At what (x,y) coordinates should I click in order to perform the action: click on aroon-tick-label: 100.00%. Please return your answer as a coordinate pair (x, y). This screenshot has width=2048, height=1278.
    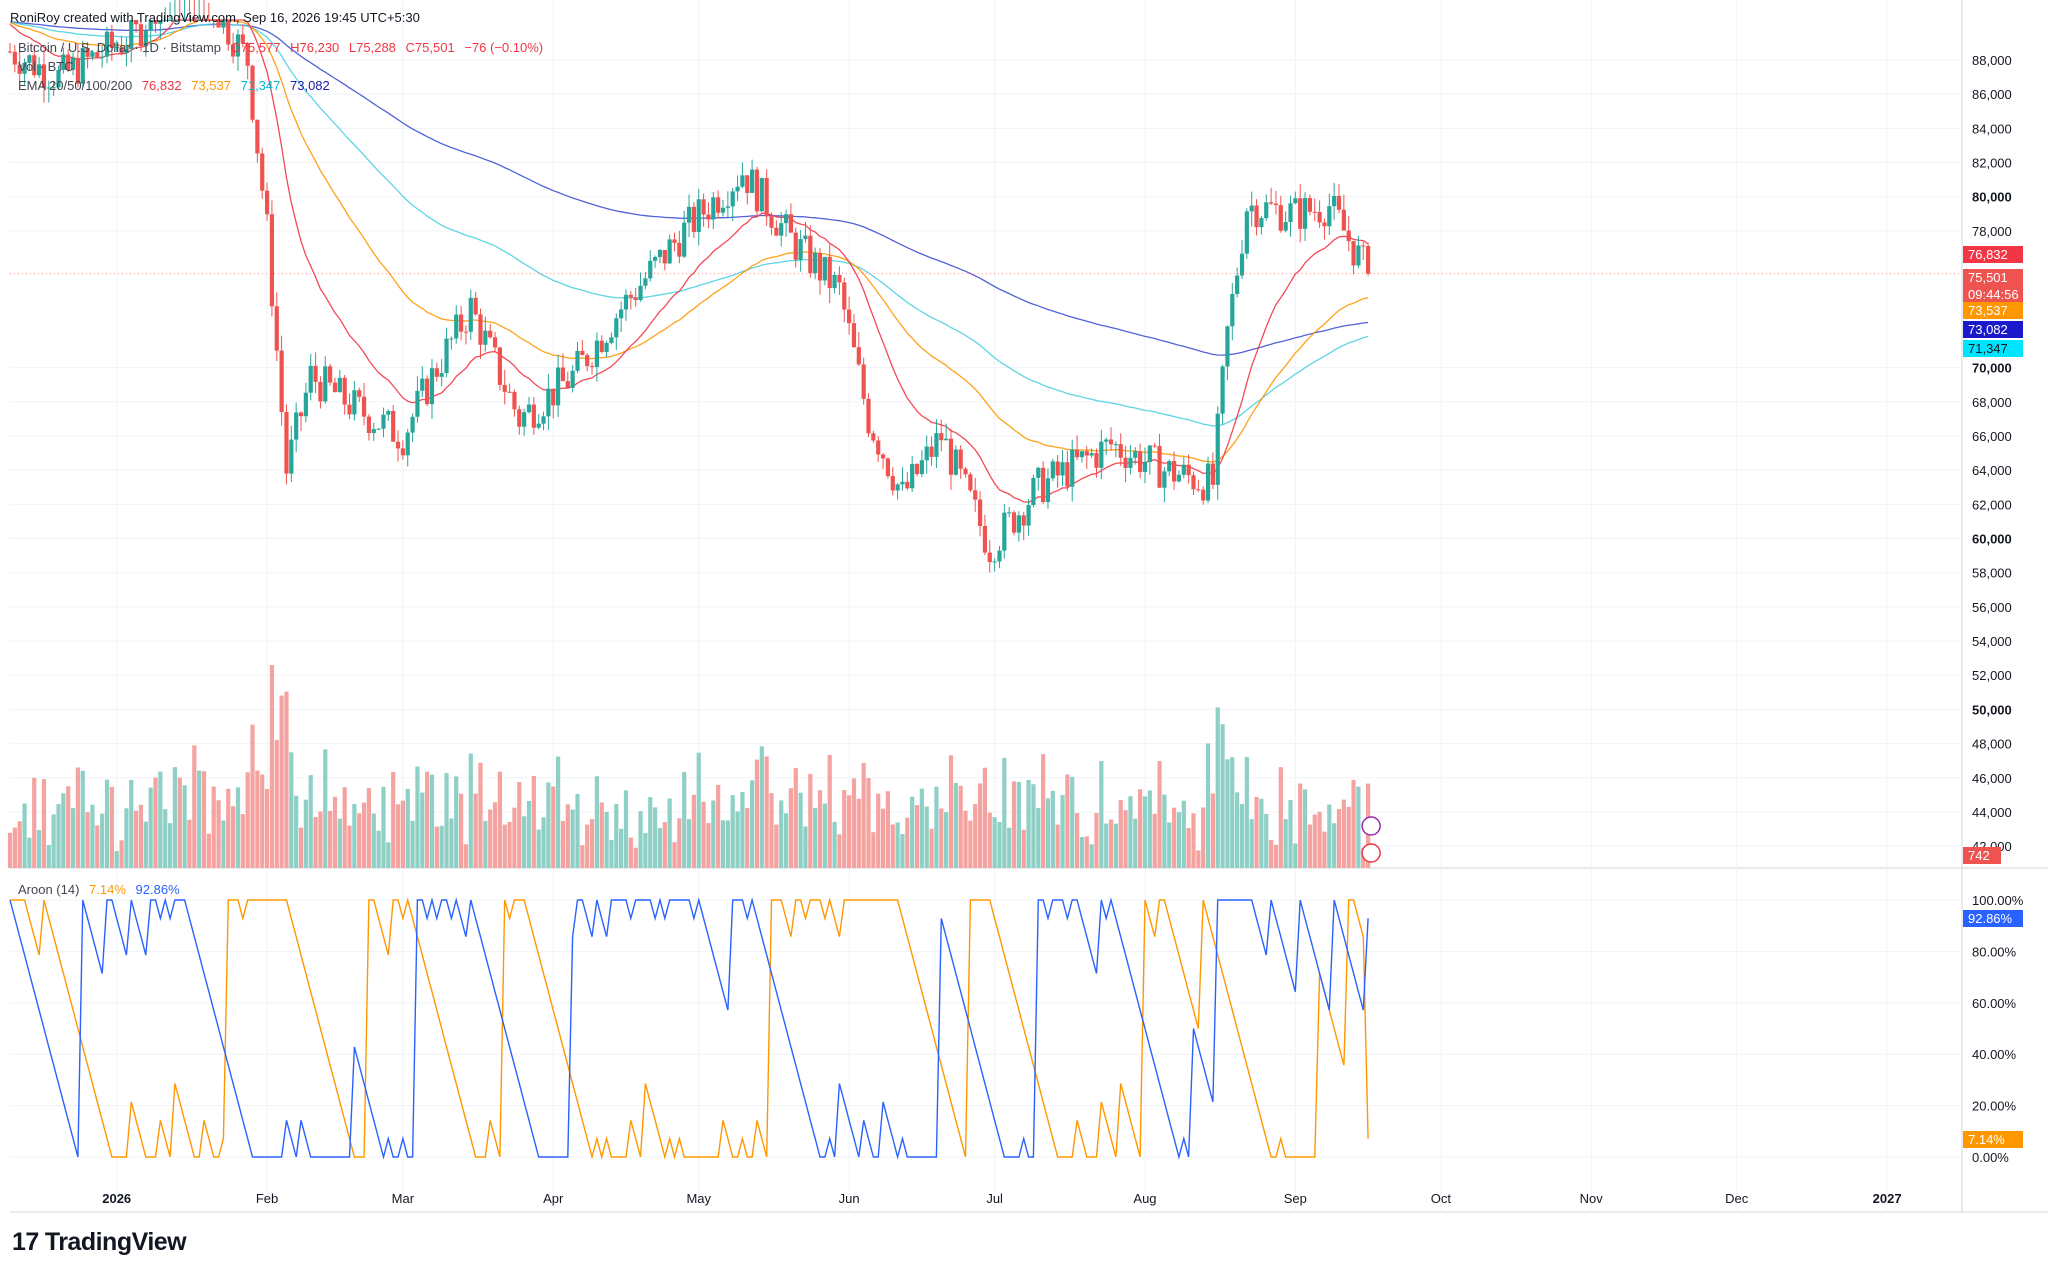
    Looking at the image, I should click on (1998, 900).